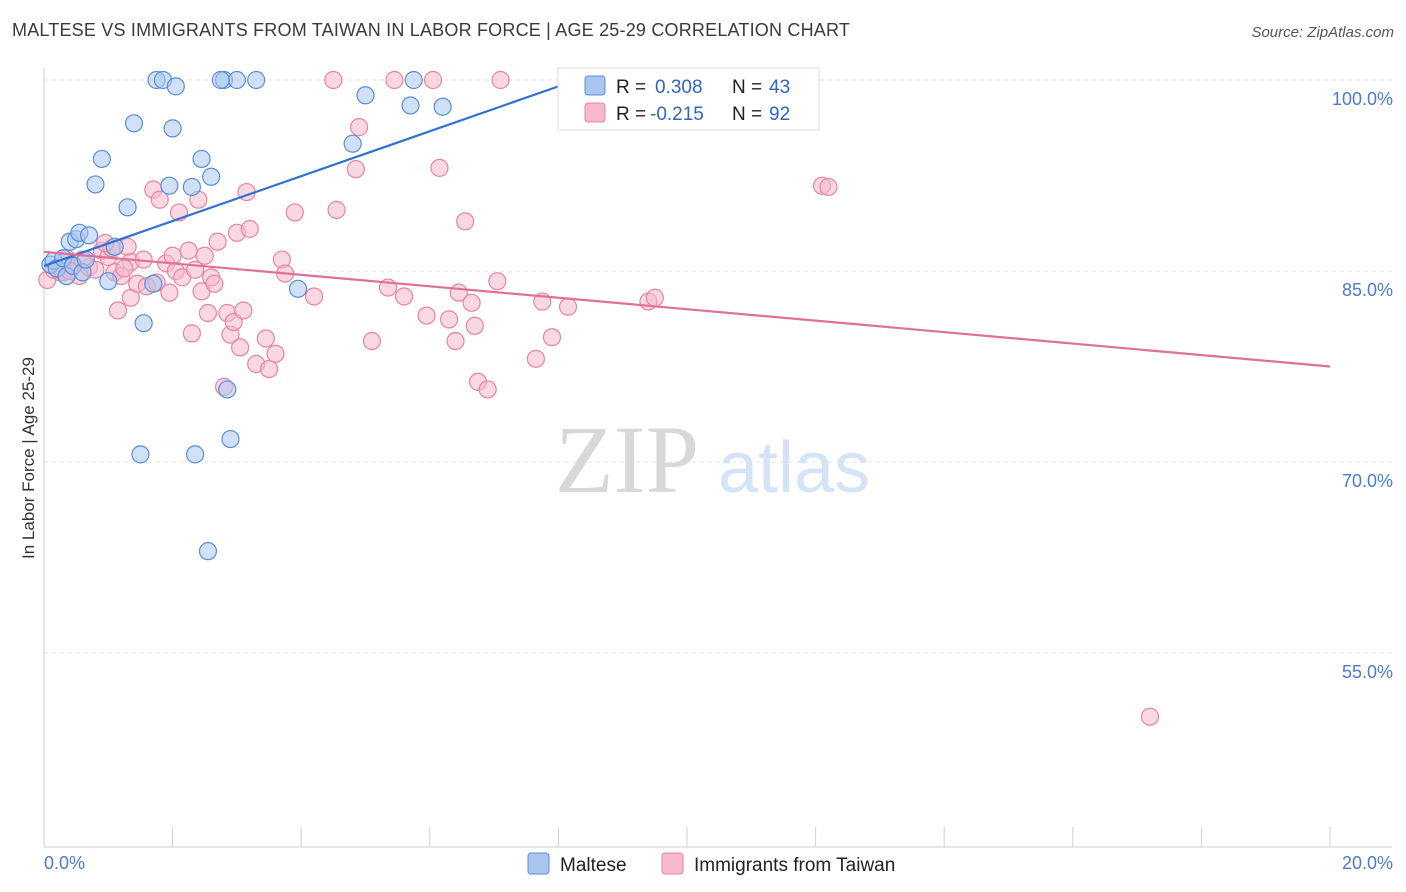 The width and height of the screenshot is (1406, 892). What do you see at coordinates (677, 114) in the screenshot?
I see `legend-taiwan-r-value: -0.215` at bounding box center [677, 114].